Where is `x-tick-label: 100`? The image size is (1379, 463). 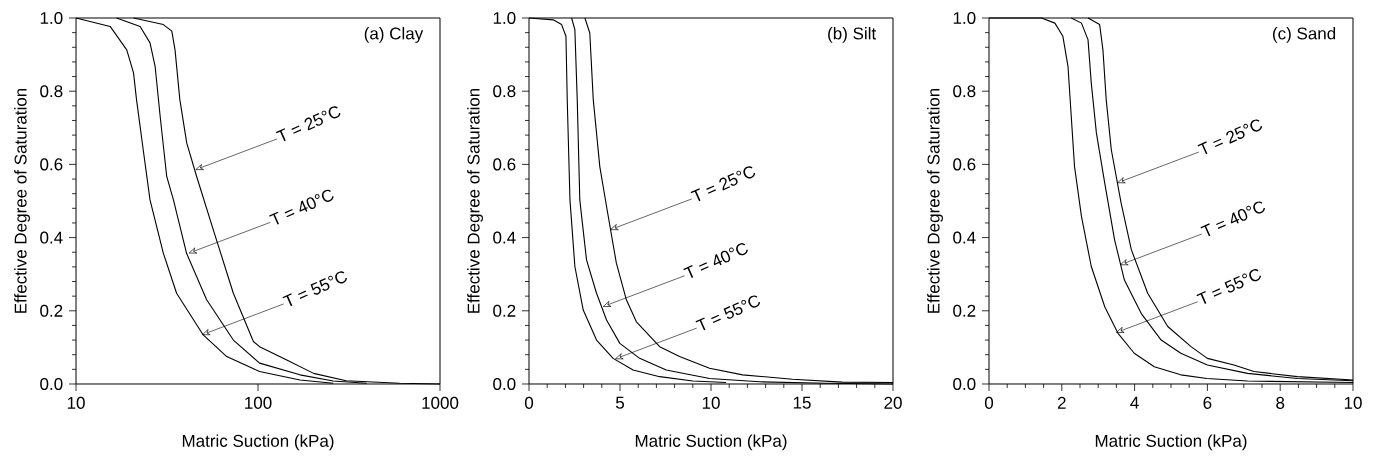 x-tick-label: 100 is located at coordinates (258, 402).